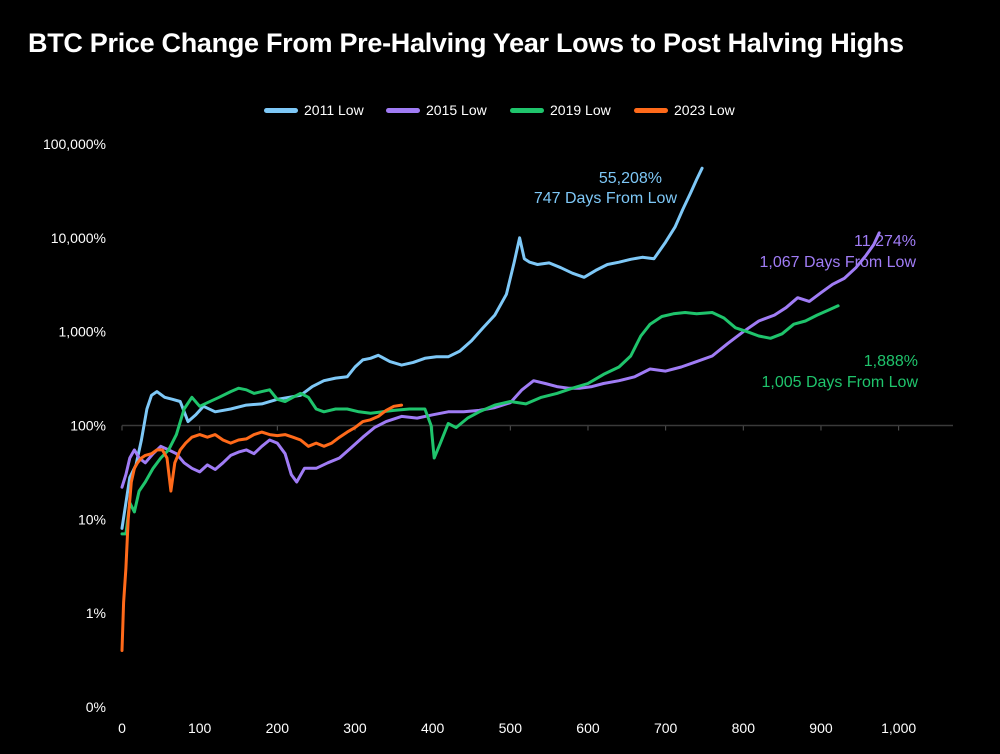 The width and height of the screenshot is (1000, 754). I want to click on legend-item-2015: 2015 Low, so click(436, 110).